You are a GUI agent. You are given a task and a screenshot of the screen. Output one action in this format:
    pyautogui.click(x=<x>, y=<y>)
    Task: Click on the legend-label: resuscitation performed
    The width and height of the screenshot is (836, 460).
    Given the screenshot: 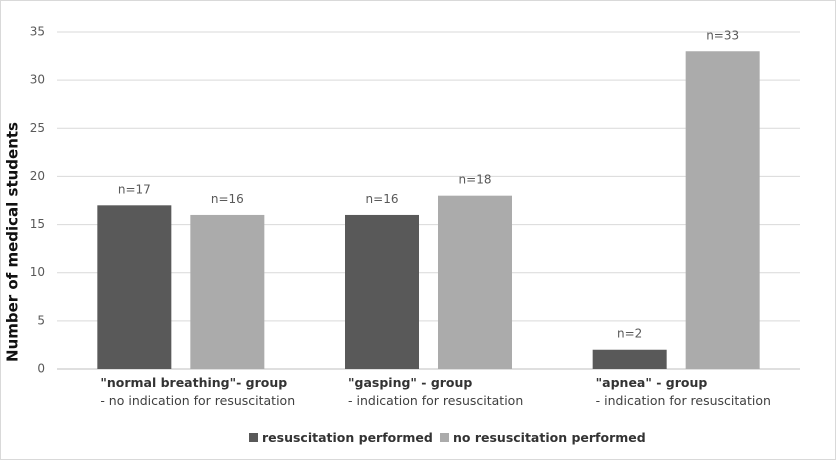 What is the action you would take?
    pyautogui.click(x=347, y=437)
    